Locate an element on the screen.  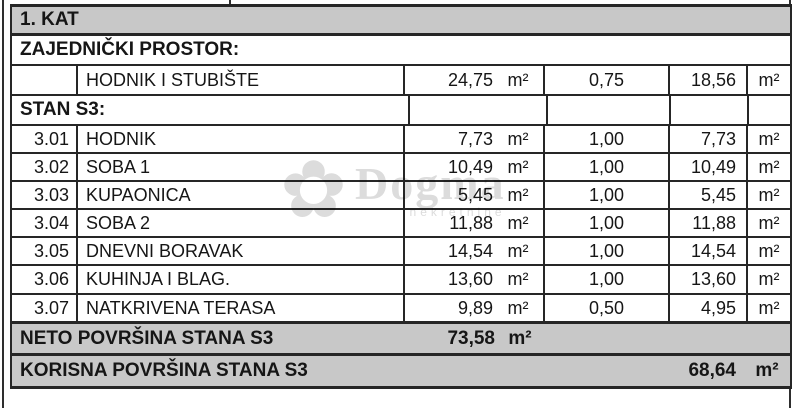
outer-left-frame-line is located at coordinates (3, 204).